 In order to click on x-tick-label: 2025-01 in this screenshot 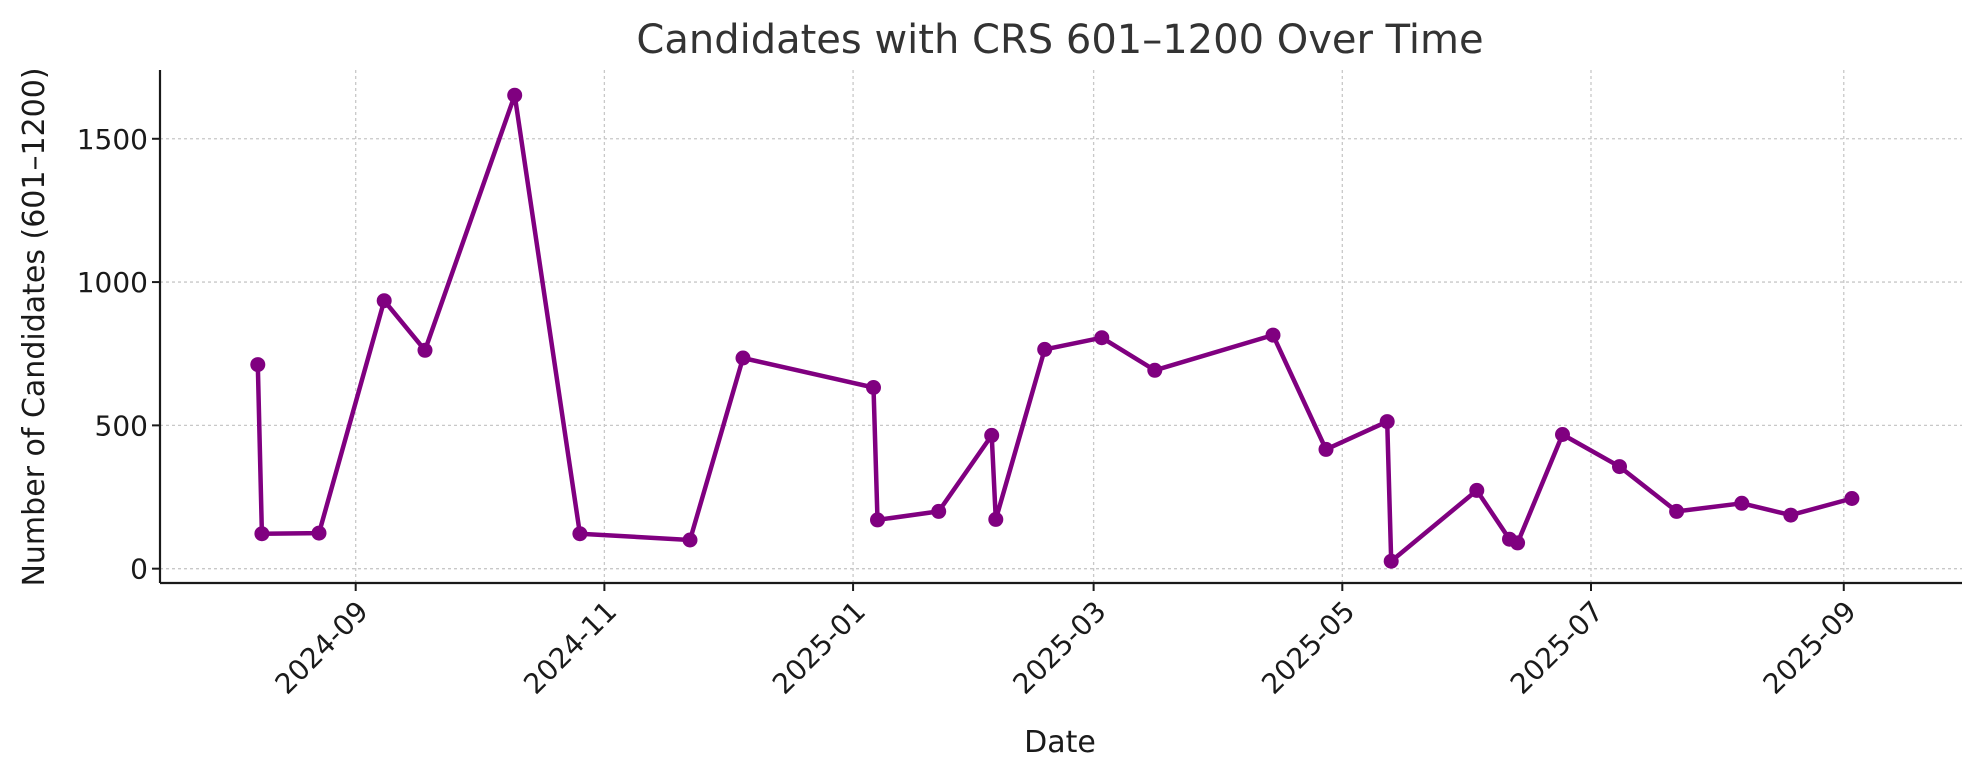, I will do `click(819, 648)`.